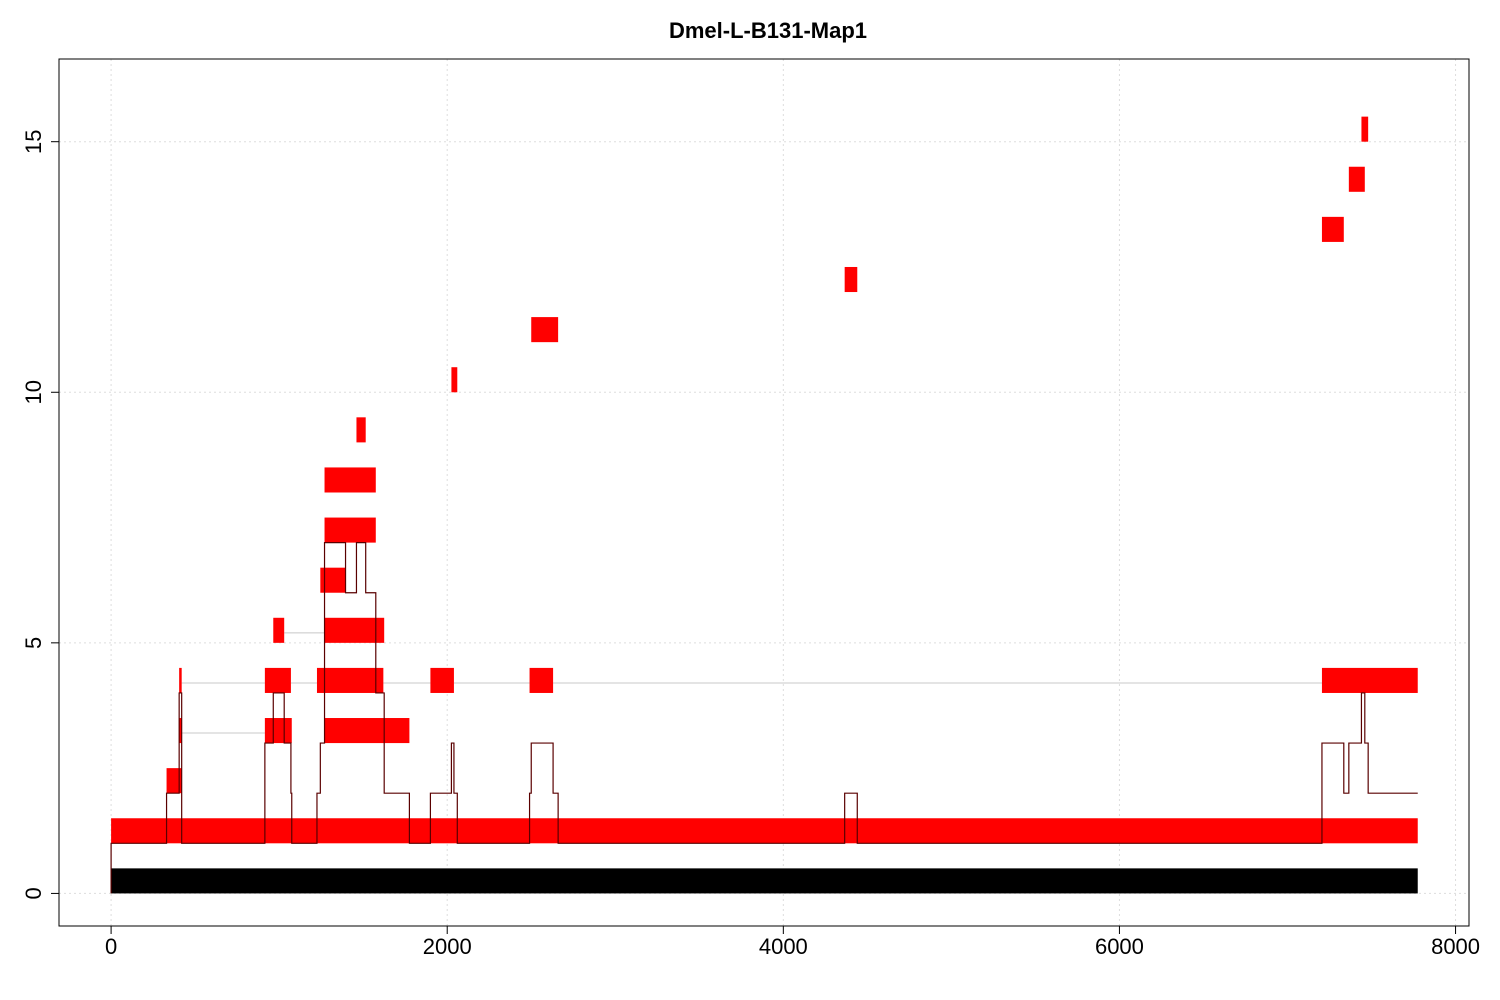 Image resolution: width=1500 pixels, height=1000 pixels. What do you see at coordinates (40, 514) in the screenshot?
I see `y-axis: 0 5 10 15` at bounding box center [40, 514].